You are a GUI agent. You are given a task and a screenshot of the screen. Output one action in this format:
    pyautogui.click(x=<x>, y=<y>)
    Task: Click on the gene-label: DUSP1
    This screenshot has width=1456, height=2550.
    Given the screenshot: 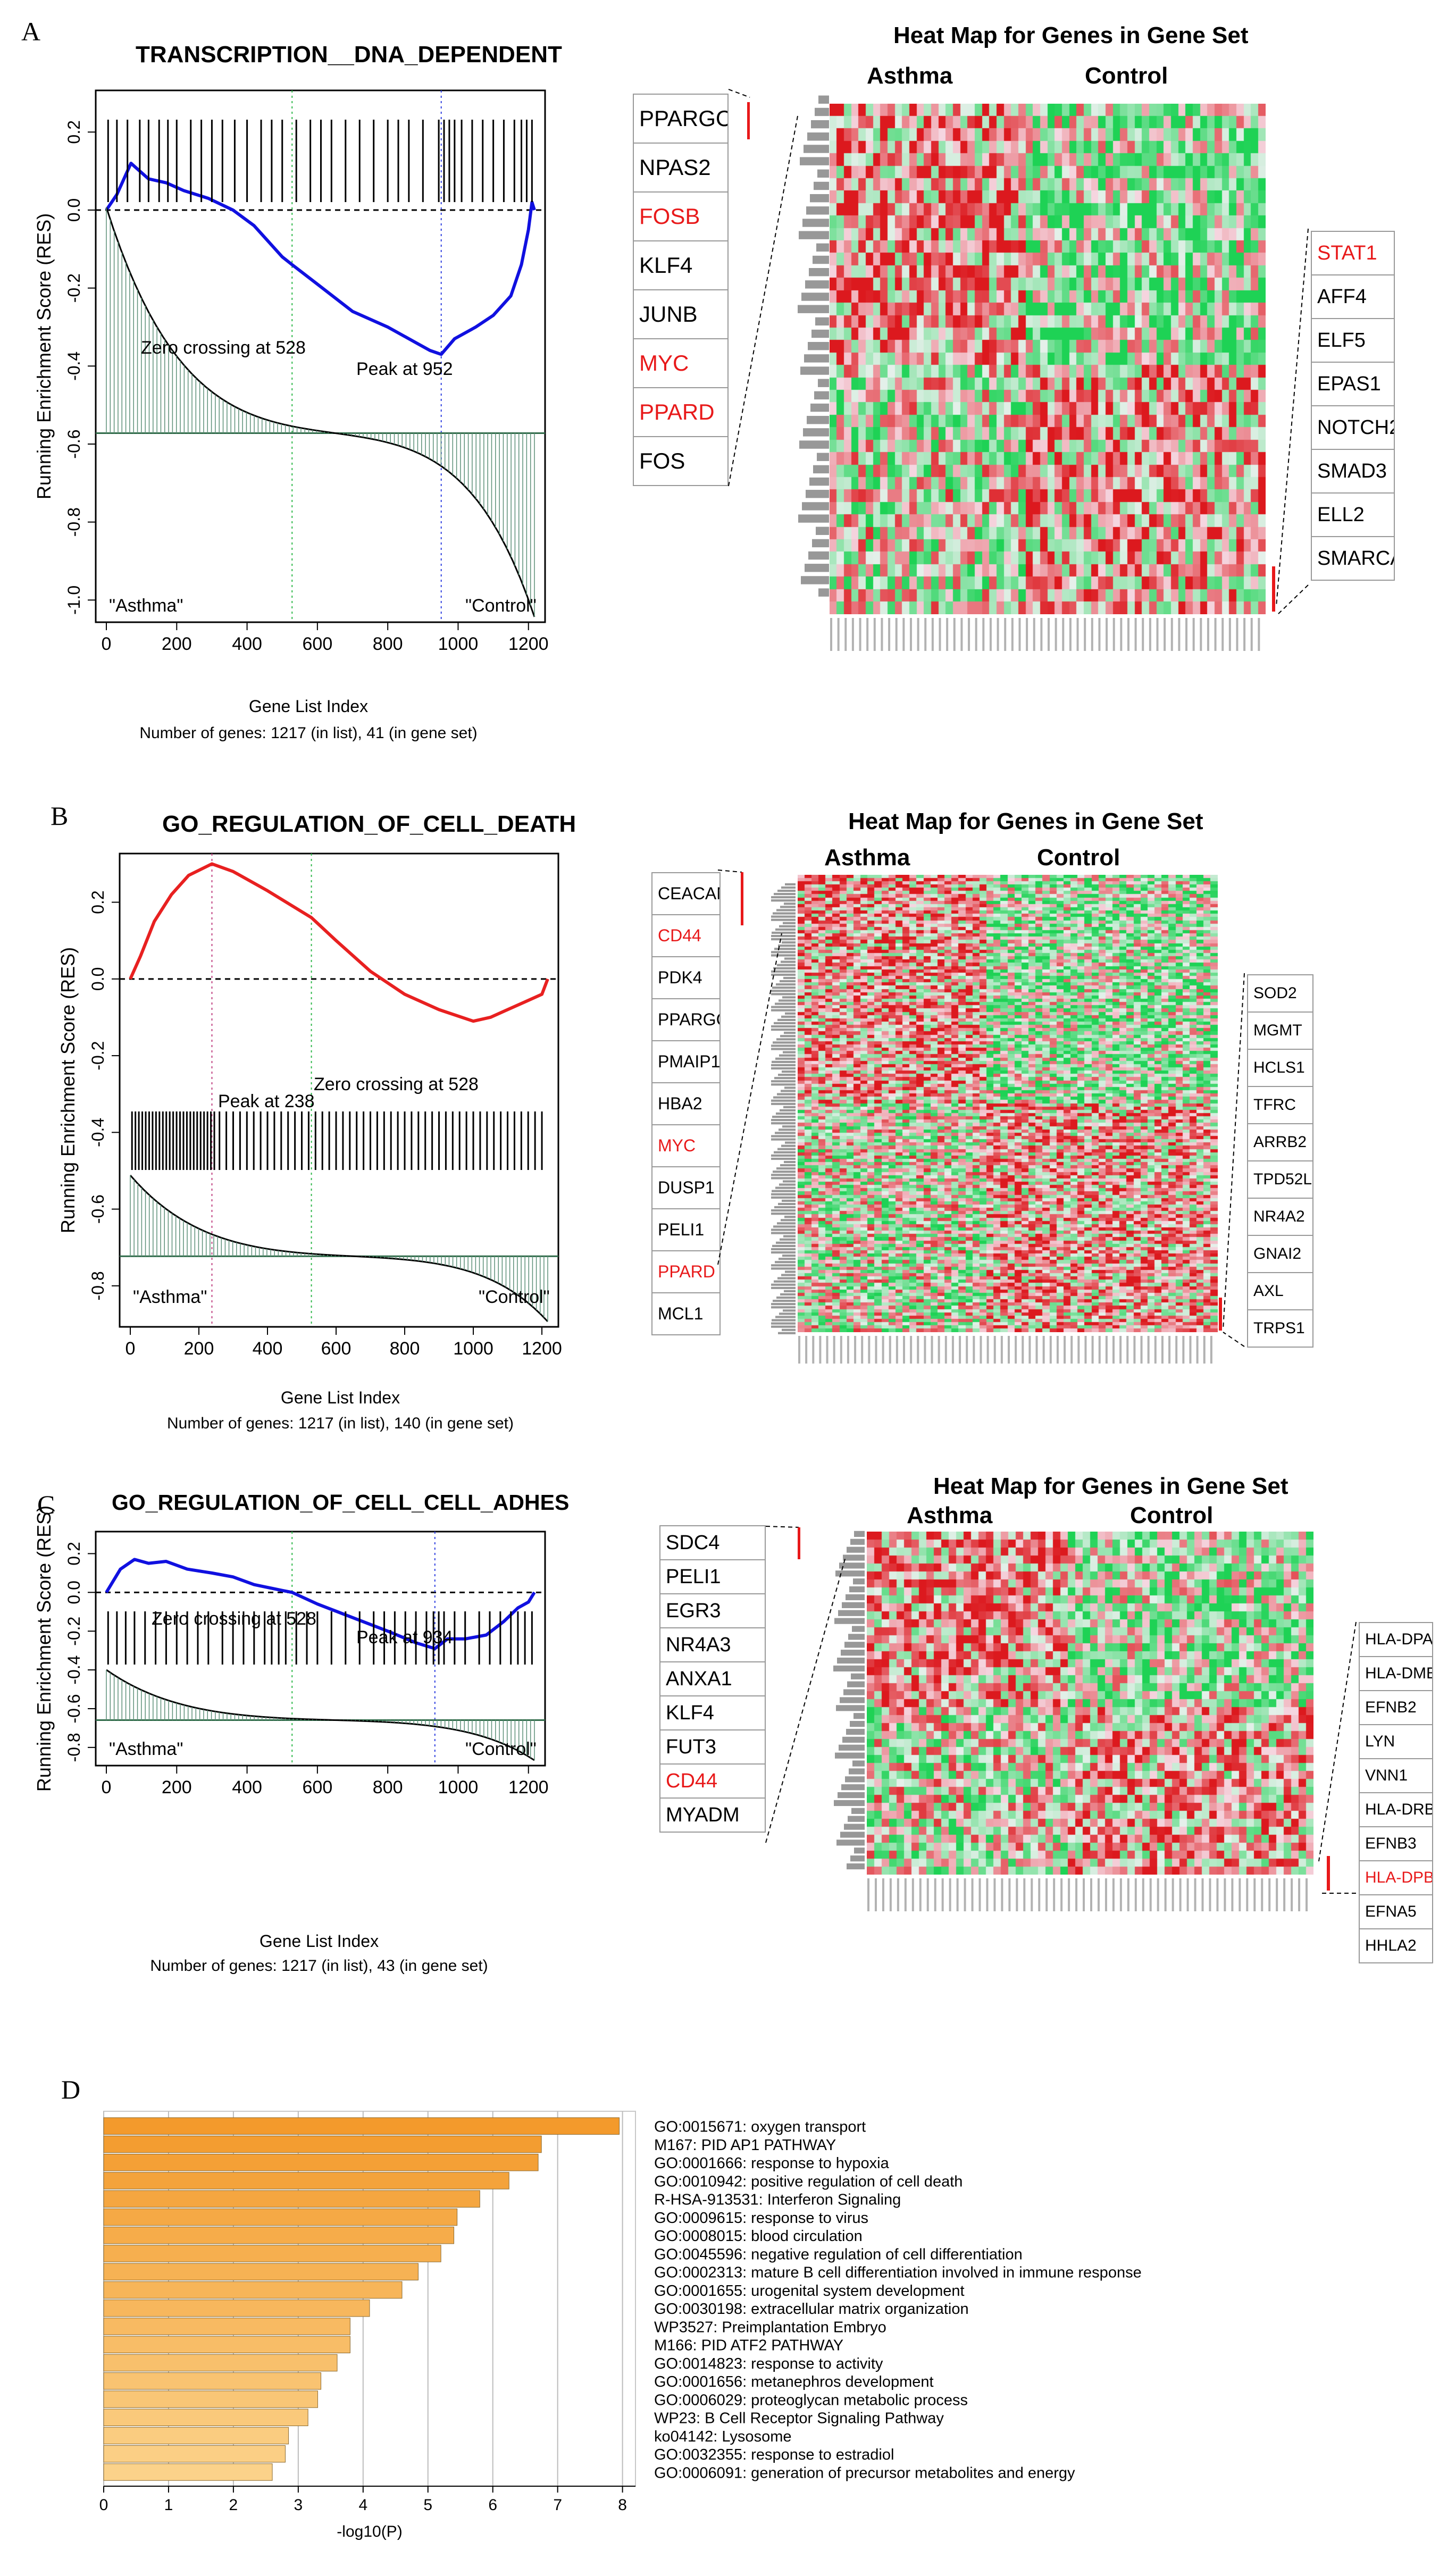 What is the action you would take?
    pyautogui.click(x=686, y=1187)
    